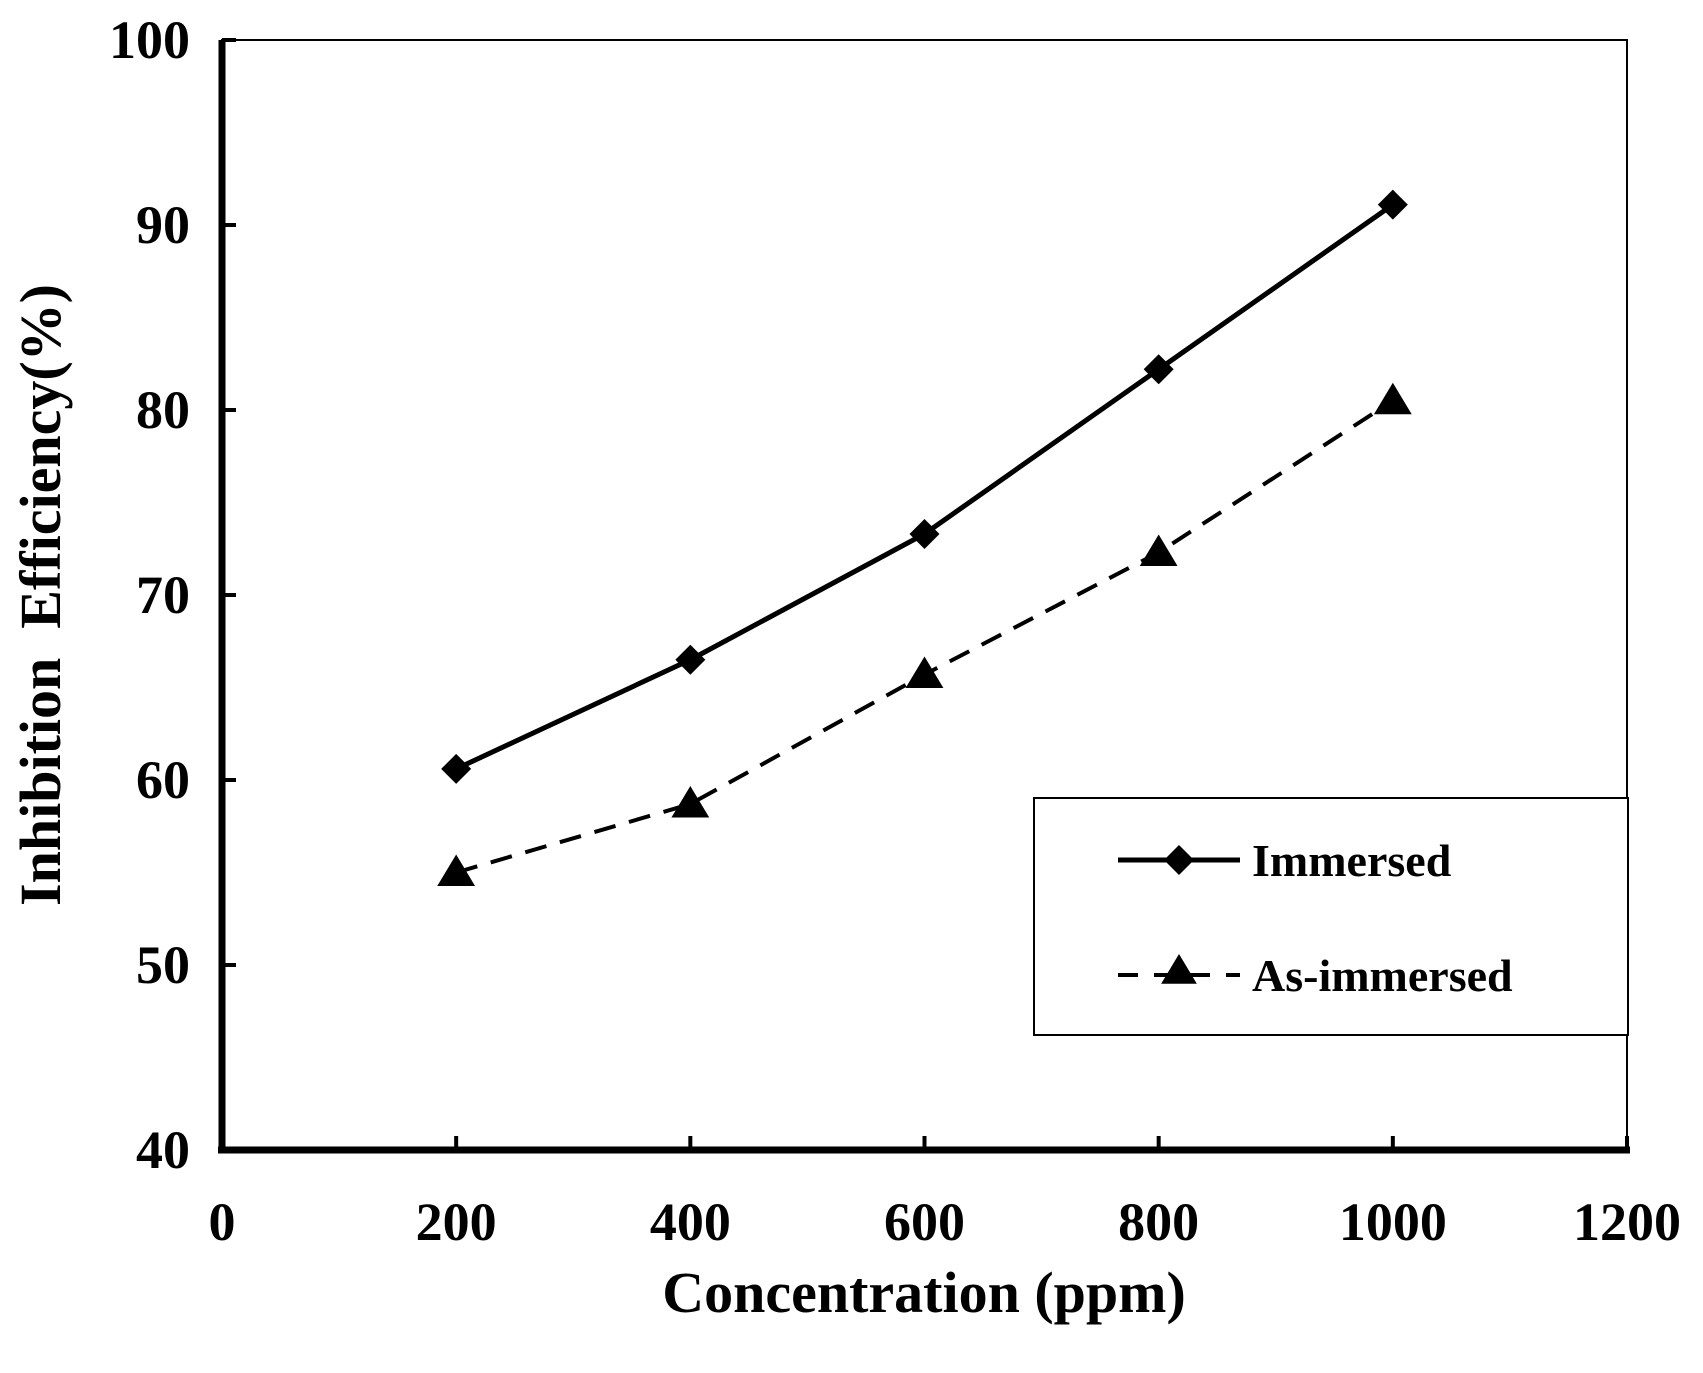 This screenshot has height=1373, width=1703. What do you see at coordinates (149, 40) in the screenshot?
I see `y-tick-label: 100` at bounding box center [149, 40].